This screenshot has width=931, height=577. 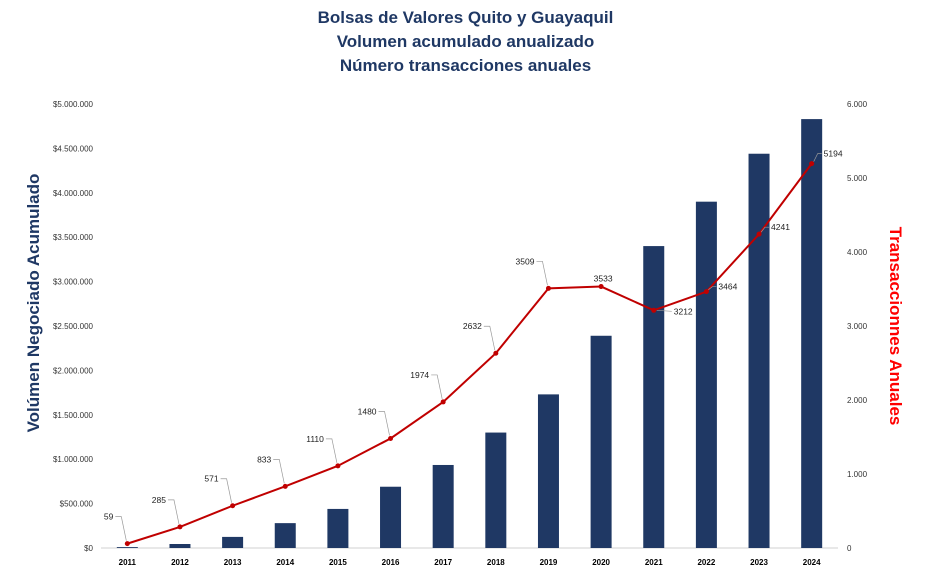 What do you see at coordinates (338, 528) in the screenshot?
I see `bar-2015` at bounding box center [338, 528].